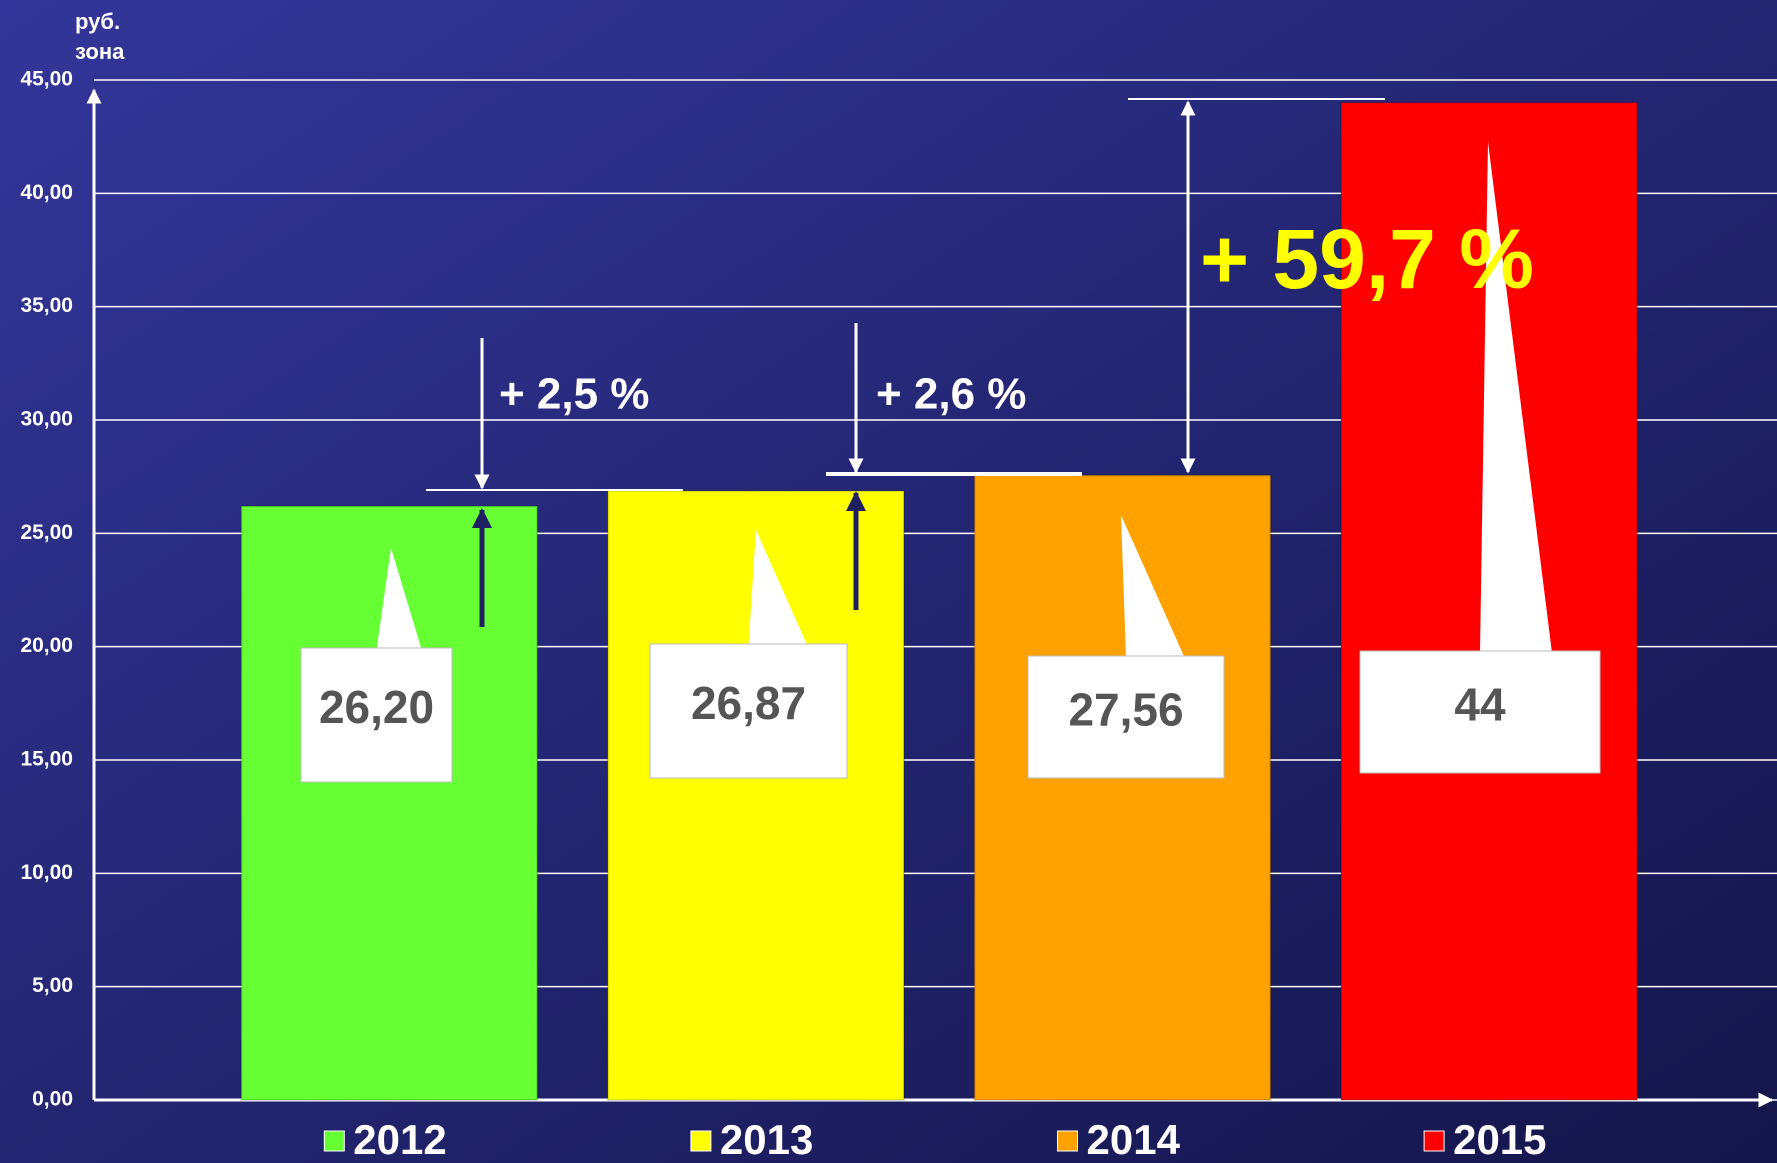 The height and width of the screenshot is (1163, 1777). What do you see at coordinates (46, 192) in the screenshot?
I see `y-tick-label: 40,00` at bounding box center [46, 192].